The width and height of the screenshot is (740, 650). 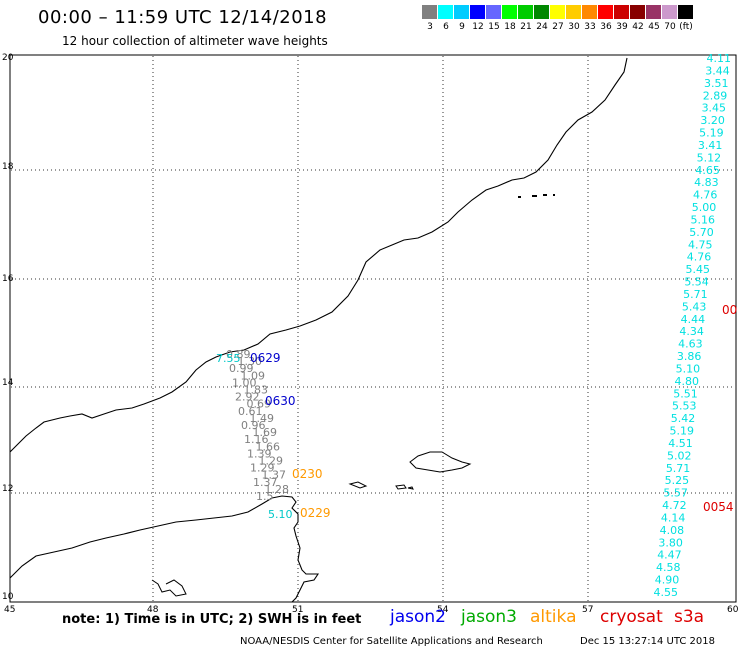 What do you see at coordinates (718, 507) in the screenshot?
I see `pass-time-label: 0054` at bounding box center [718, 507].